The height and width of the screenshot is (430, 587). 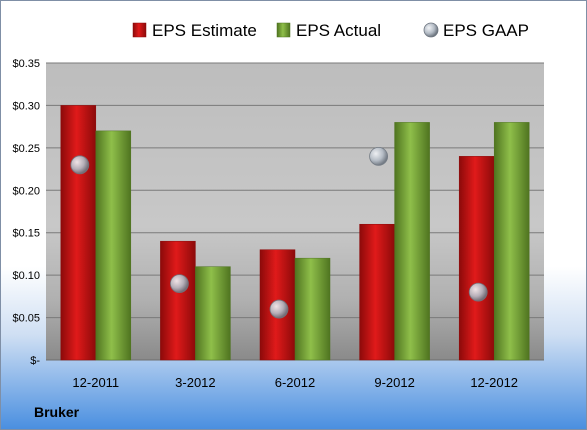 What do you see at coordinates (431, 30) in the screenshot?
I see `gray-circle-icon` at bounding box center [431, 30].